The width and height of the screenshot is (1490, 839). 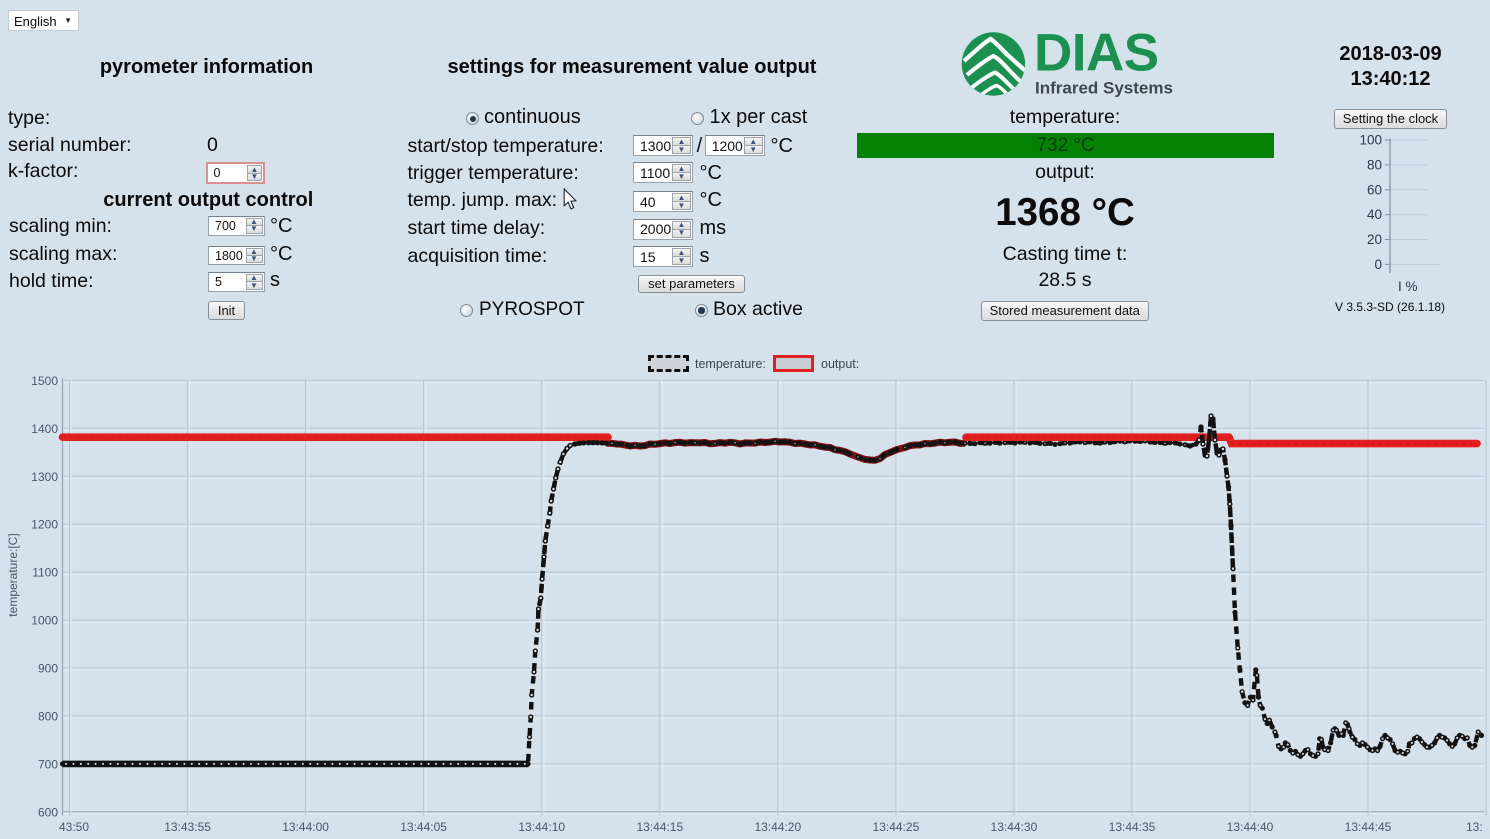 What do you see at coordinates (305, 827) in the screenshot?
I see `svg-text: 13:44:00` at bounding box center [305, 827].